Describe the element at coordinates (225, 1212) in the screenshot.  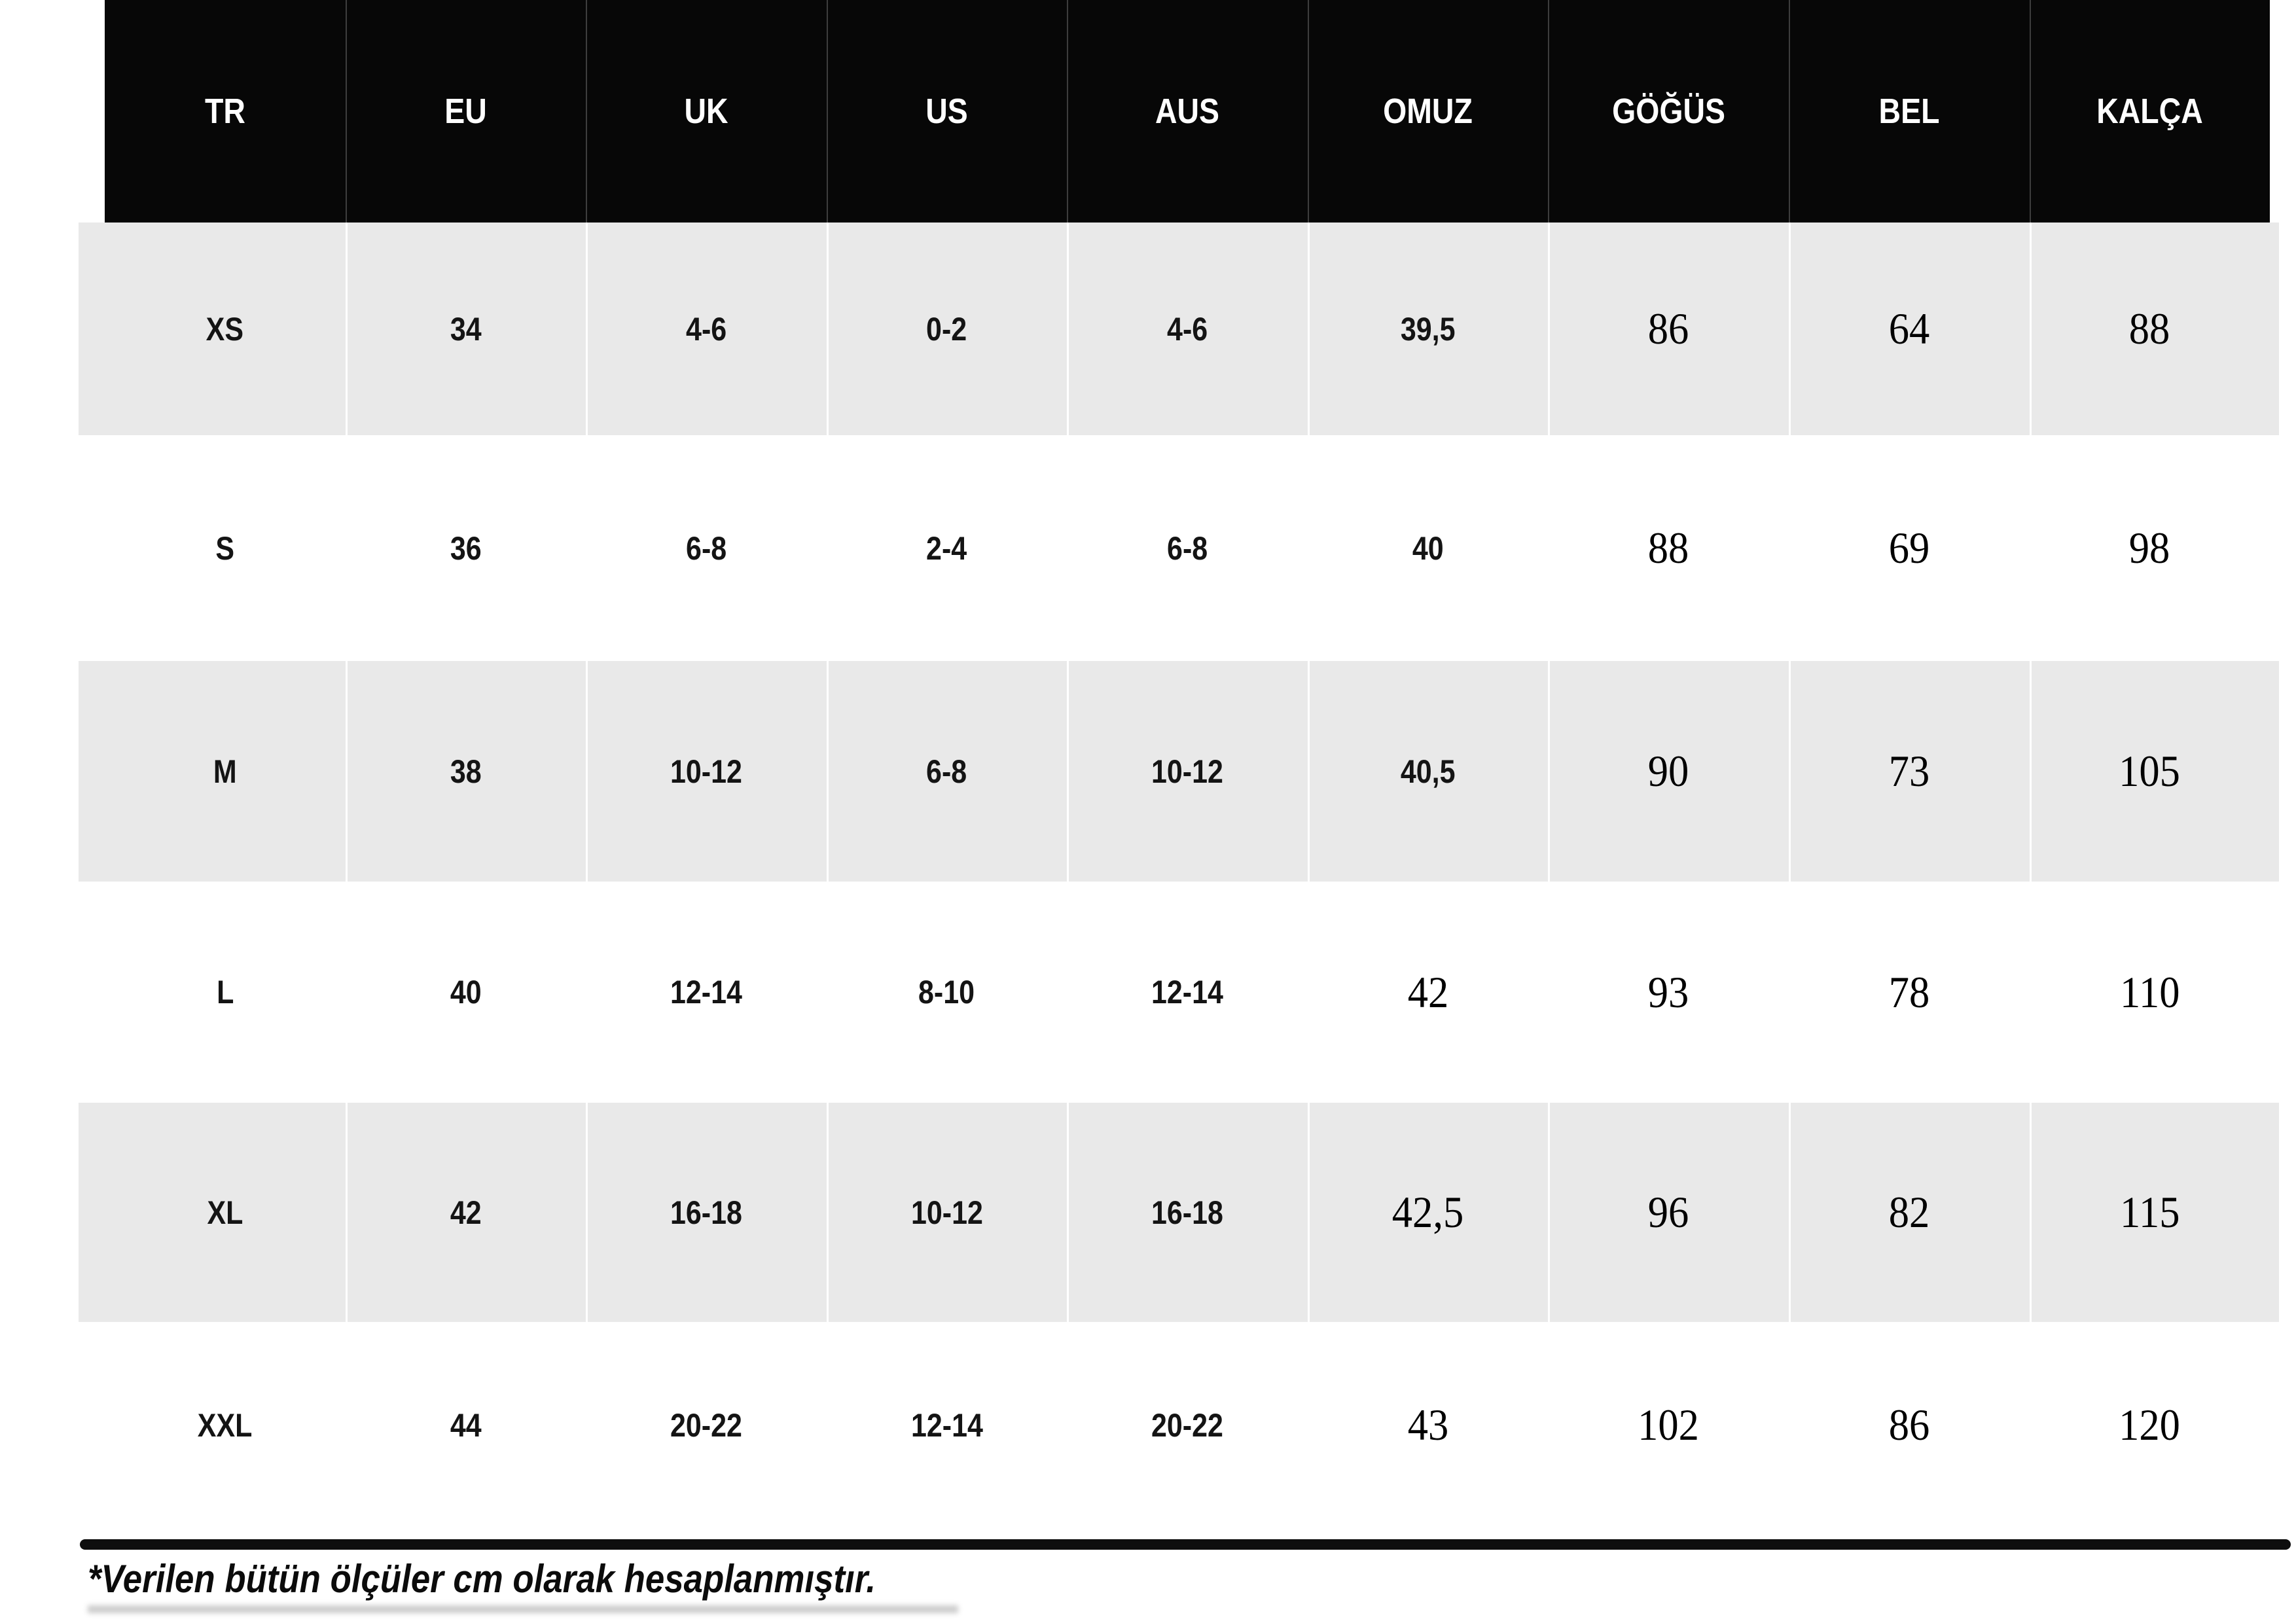
I see `size-label: XL` at that location.